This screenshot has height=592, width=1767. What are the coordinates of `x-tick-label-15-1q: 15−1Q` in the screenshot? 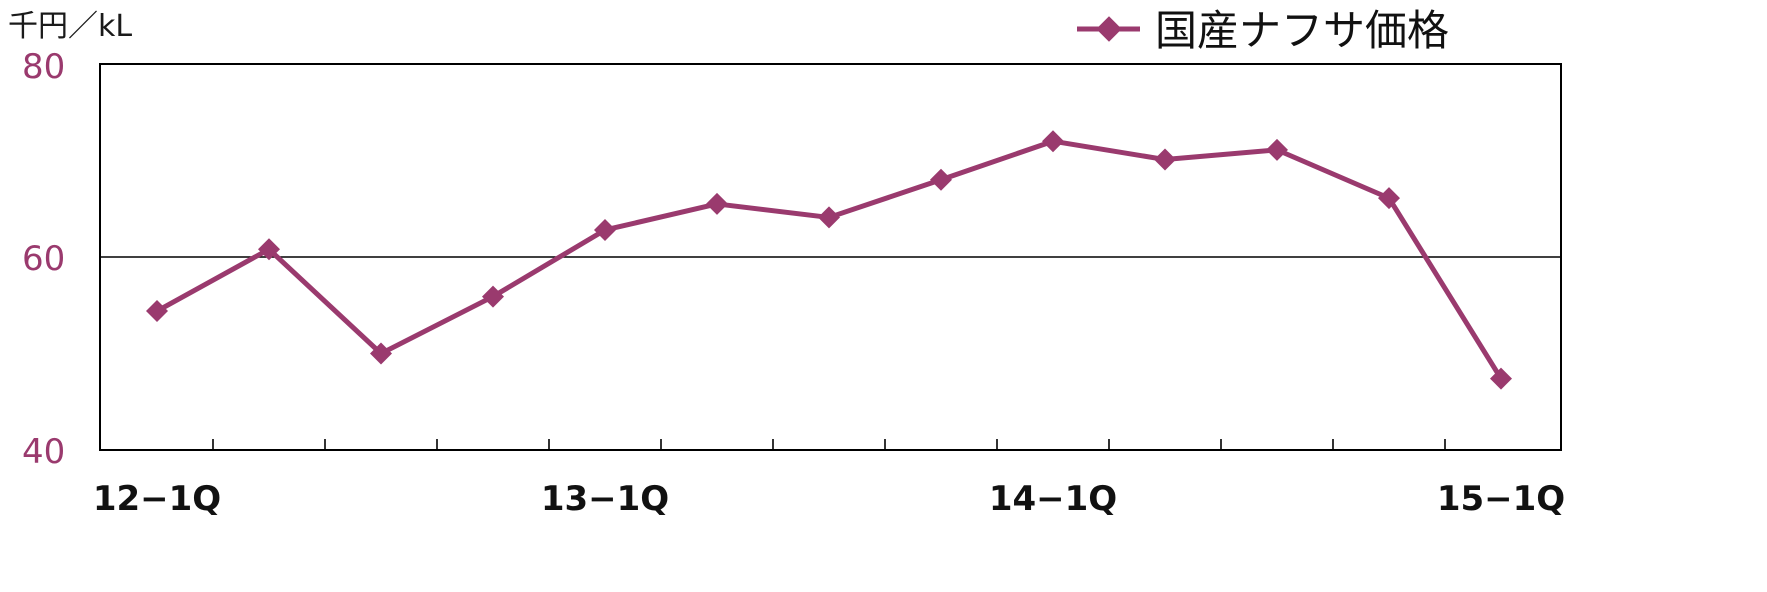 It's located at (1501, 499).